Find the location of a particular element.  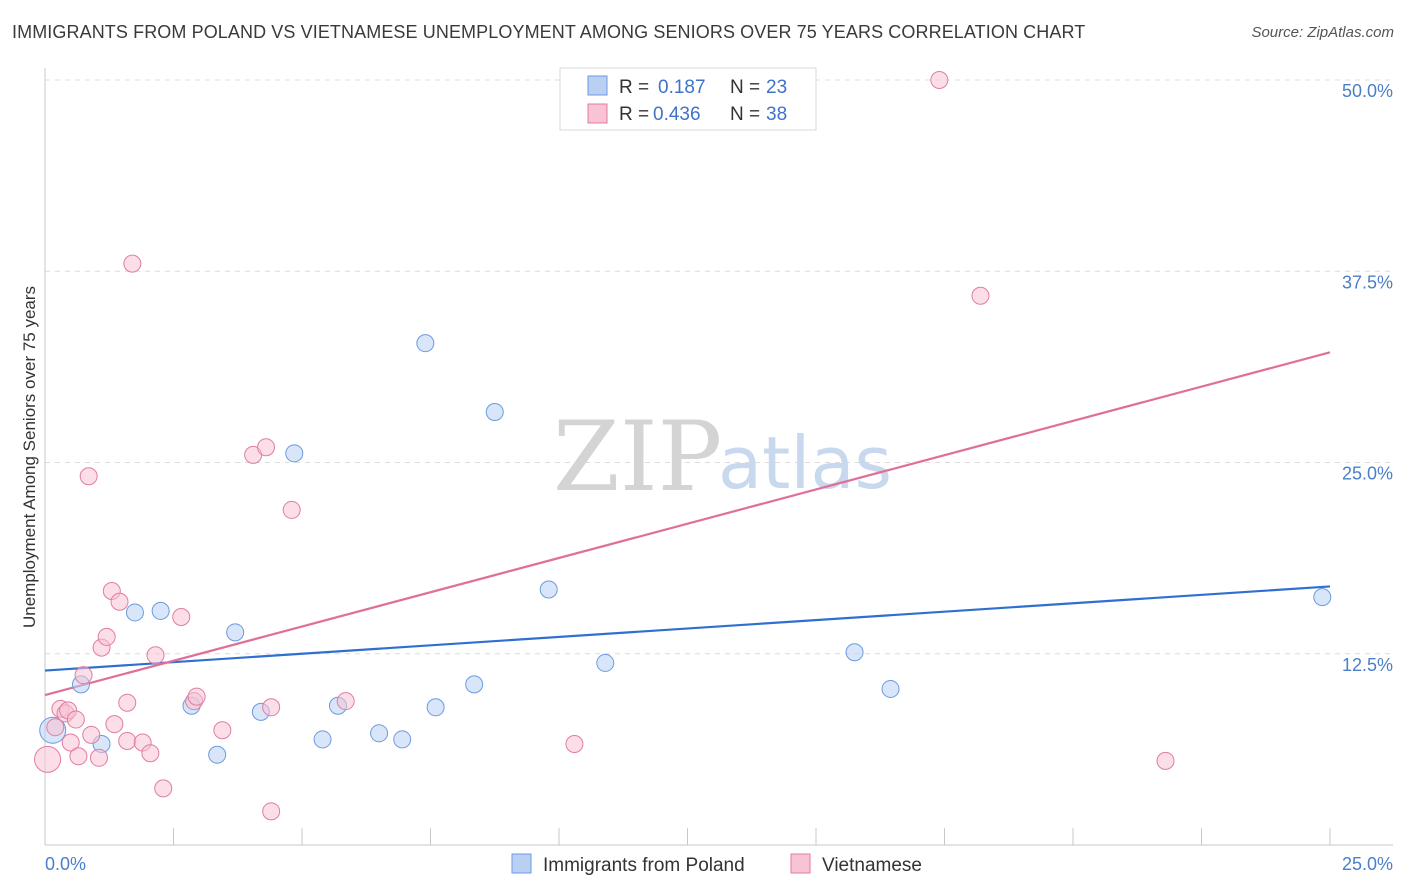

watermark: ZIP atlas is located at coordinates (722, 457).